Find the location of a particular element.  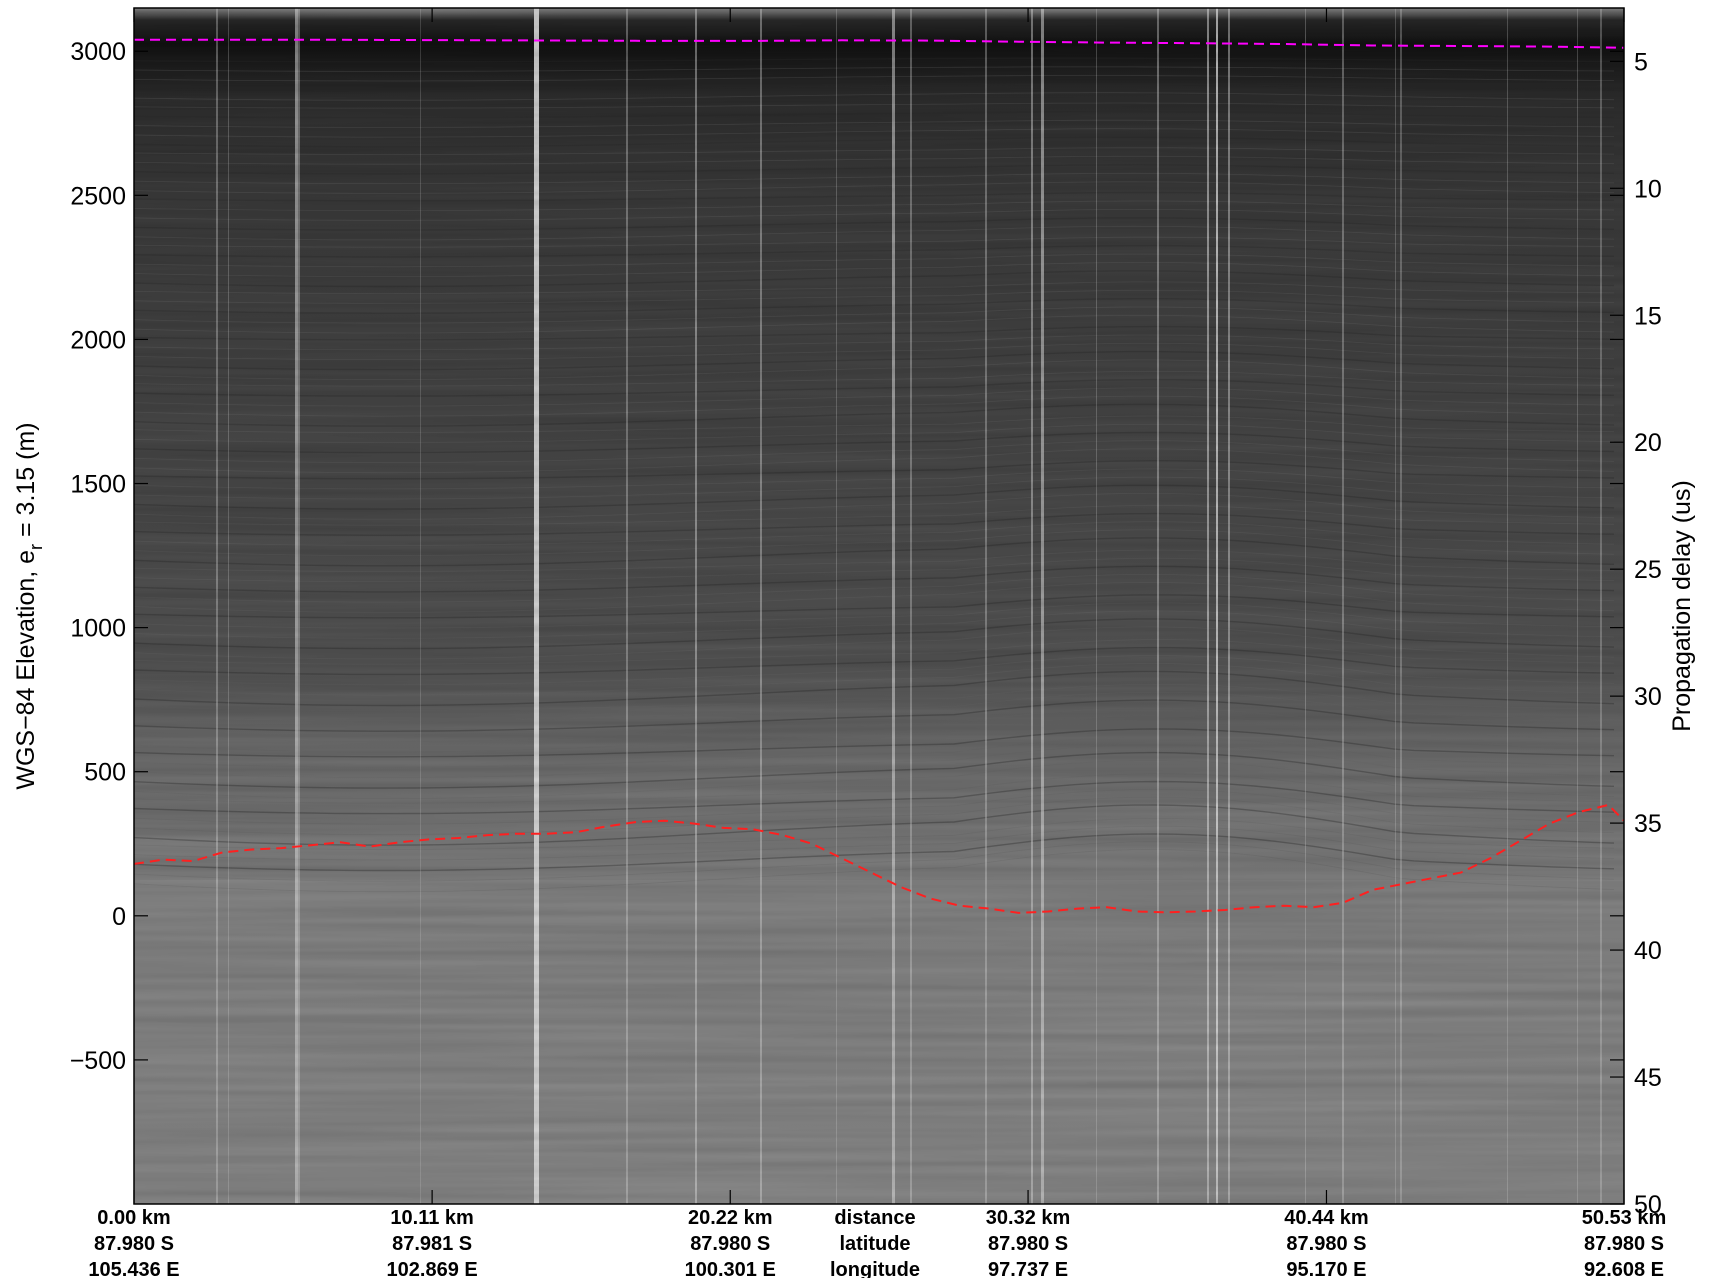

bottom-longitude-label: 100.301 E is located at coordinates (730, 1268).